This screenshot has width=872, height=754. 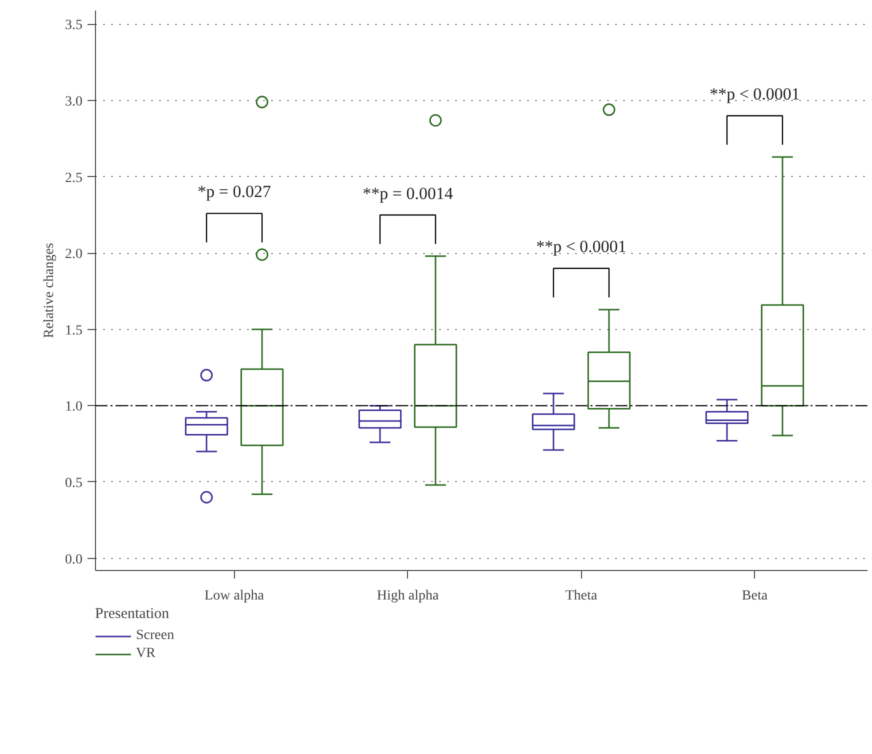 I want to click on legend-label: VR, so click(x=146, y=654).